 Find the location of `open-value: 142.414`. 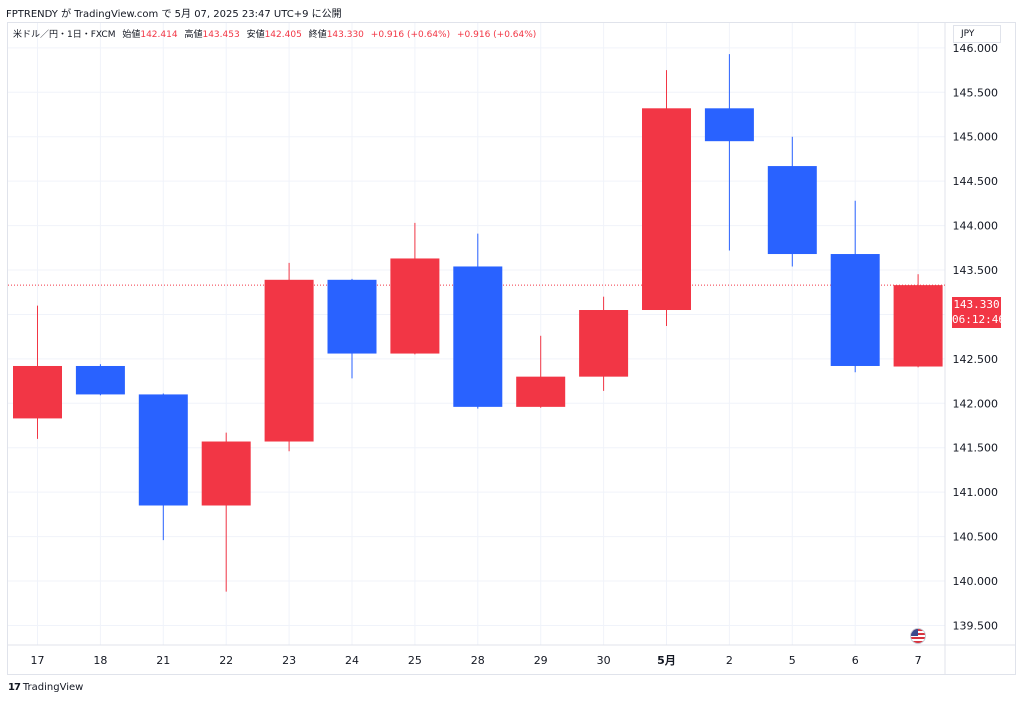

open-value: 142.414 is located at coordinates (159, 35).